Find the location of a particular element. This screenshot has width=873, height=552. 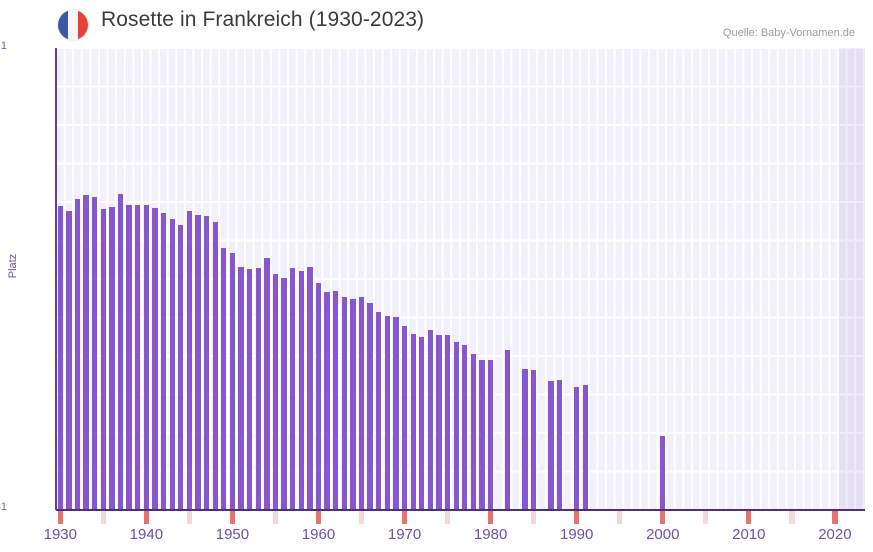

y-axis-line is located at coordinates (56, 279).